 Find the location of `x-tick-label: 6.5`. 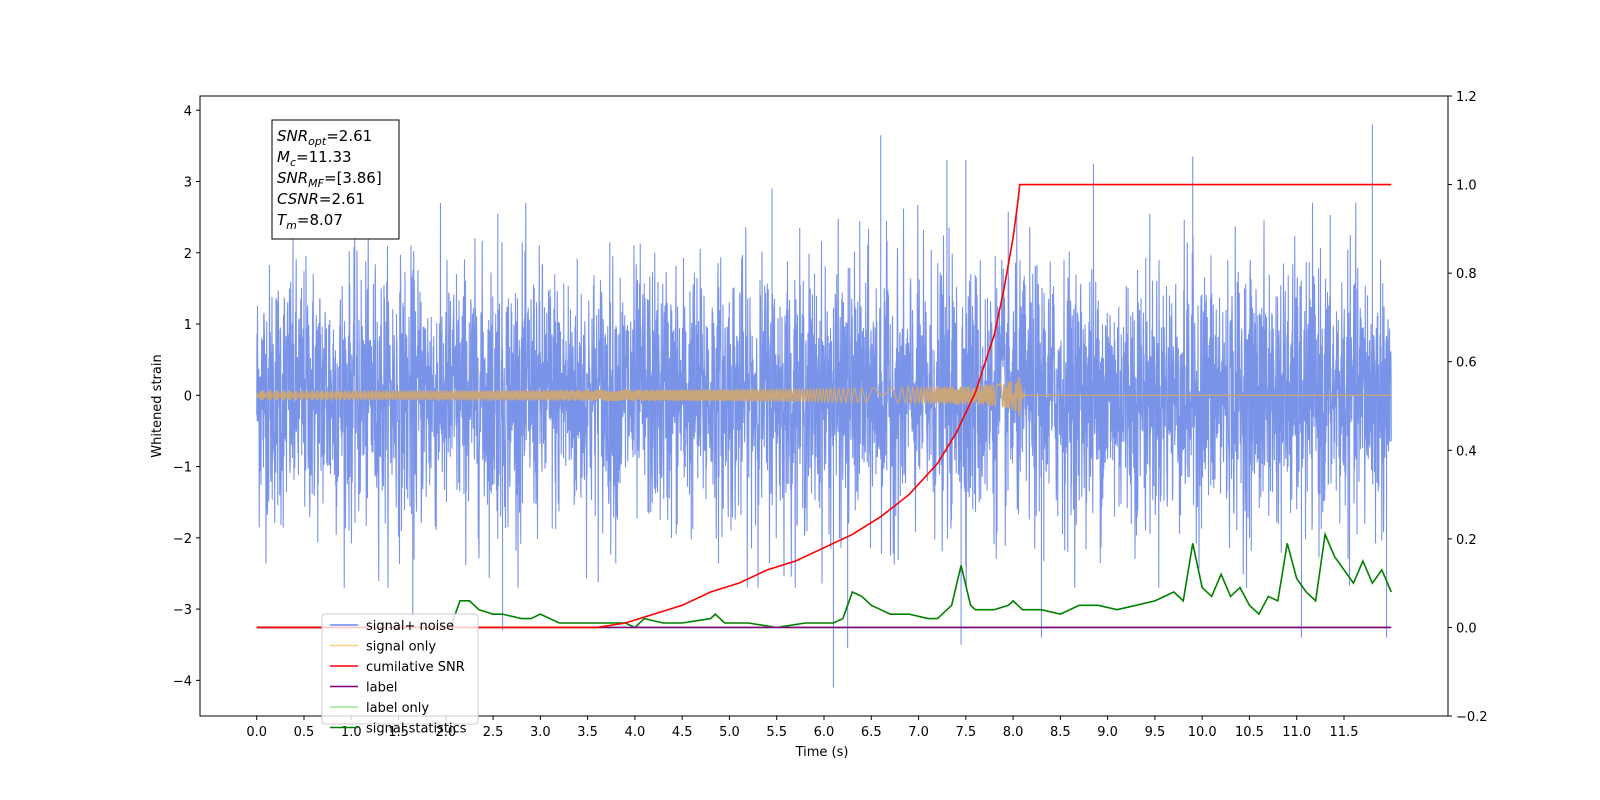

x-tick-label: 6.5 is located at coordinates (871, 732).